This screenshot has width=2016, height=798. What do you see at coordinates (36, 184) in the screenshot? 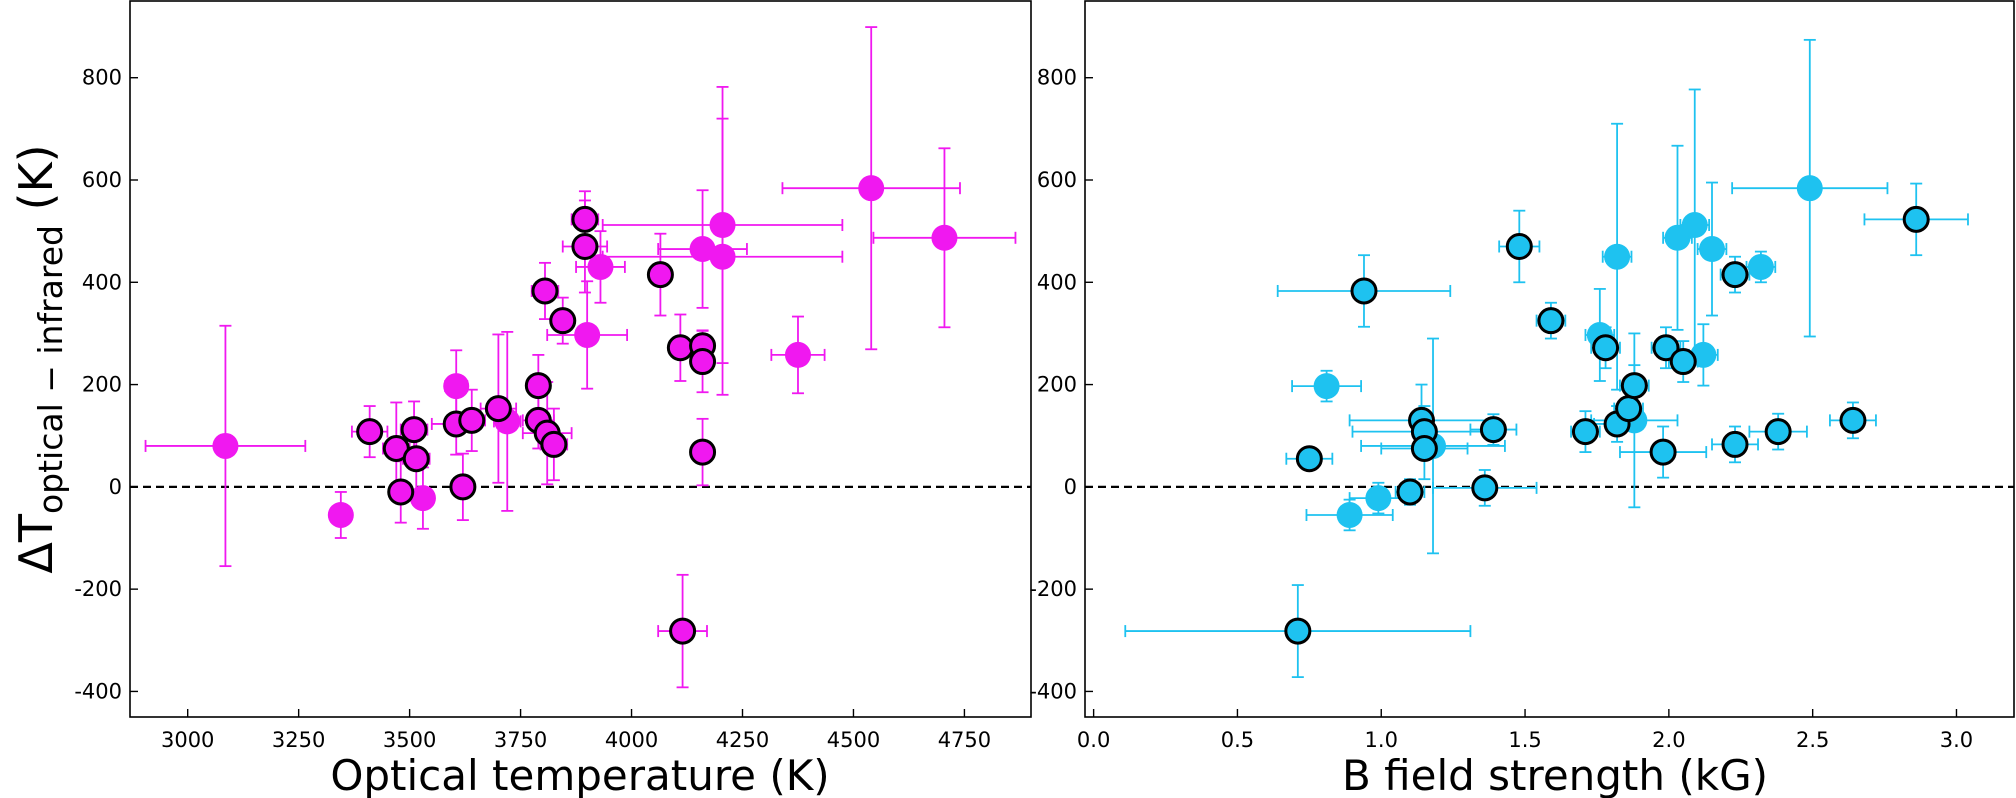
I see `y-axis-title-unit: (K)` at bounding box center [36, 184].